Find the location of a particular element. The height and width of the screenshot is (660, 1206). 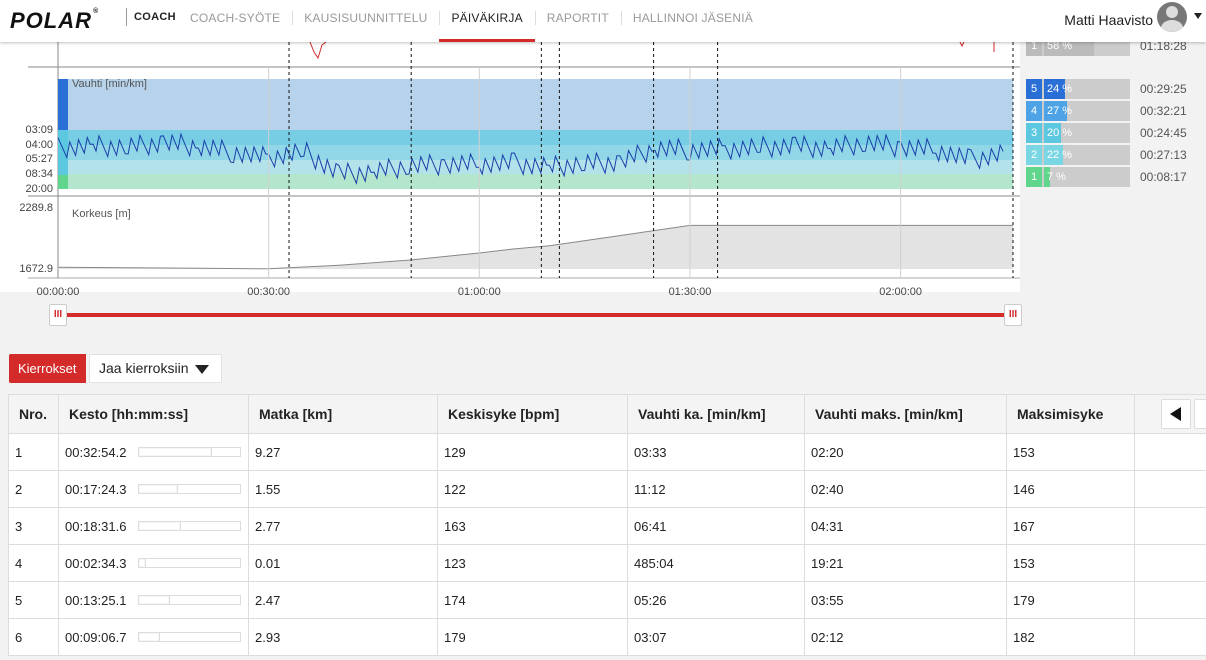

col-header-duration: Kesto [hh:mm:ss] is located at coordinates (153, 414).